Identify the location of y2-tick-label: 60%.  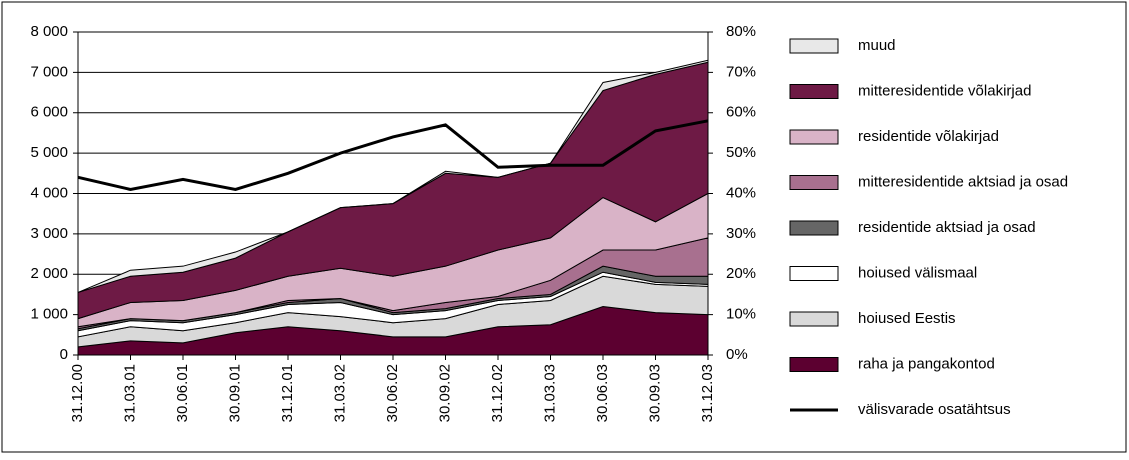
(741, 112).